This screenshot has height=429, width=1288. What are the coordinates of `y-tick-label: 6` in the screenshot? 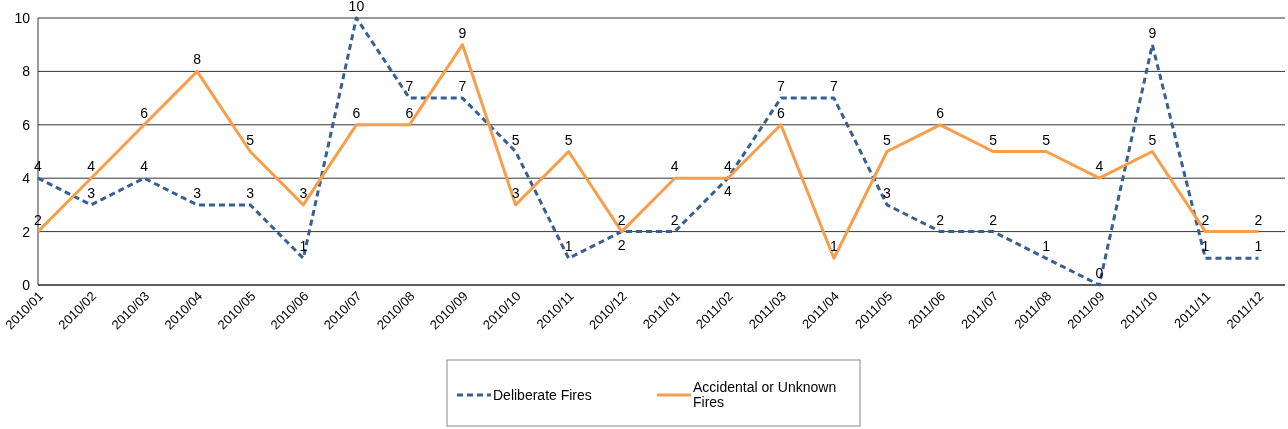 It's located at (26, 124).